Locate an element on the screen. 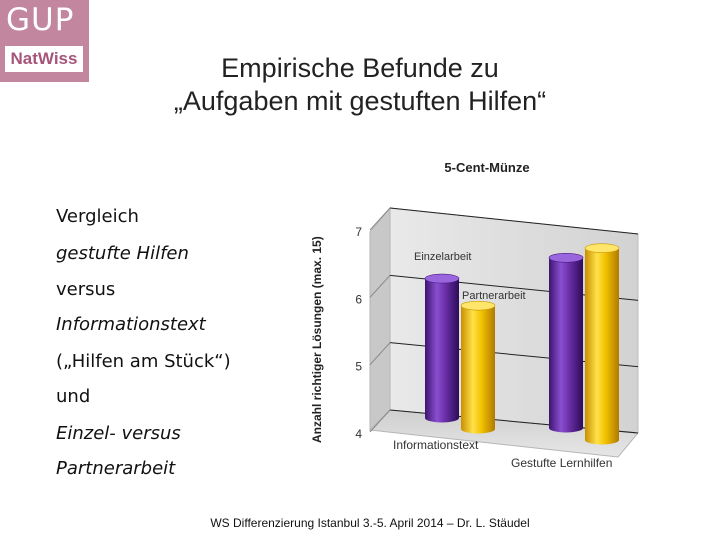 The image size is (720, 540). chart-title: 5-Cent-Münze is located at coordinates (486, 167).